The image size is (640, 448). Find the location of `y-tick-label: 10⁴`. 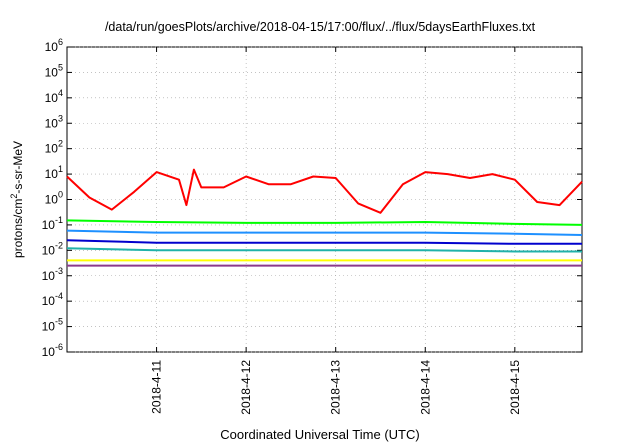

y-tick-label: 10⁴ is located at coordinates (54, 96).